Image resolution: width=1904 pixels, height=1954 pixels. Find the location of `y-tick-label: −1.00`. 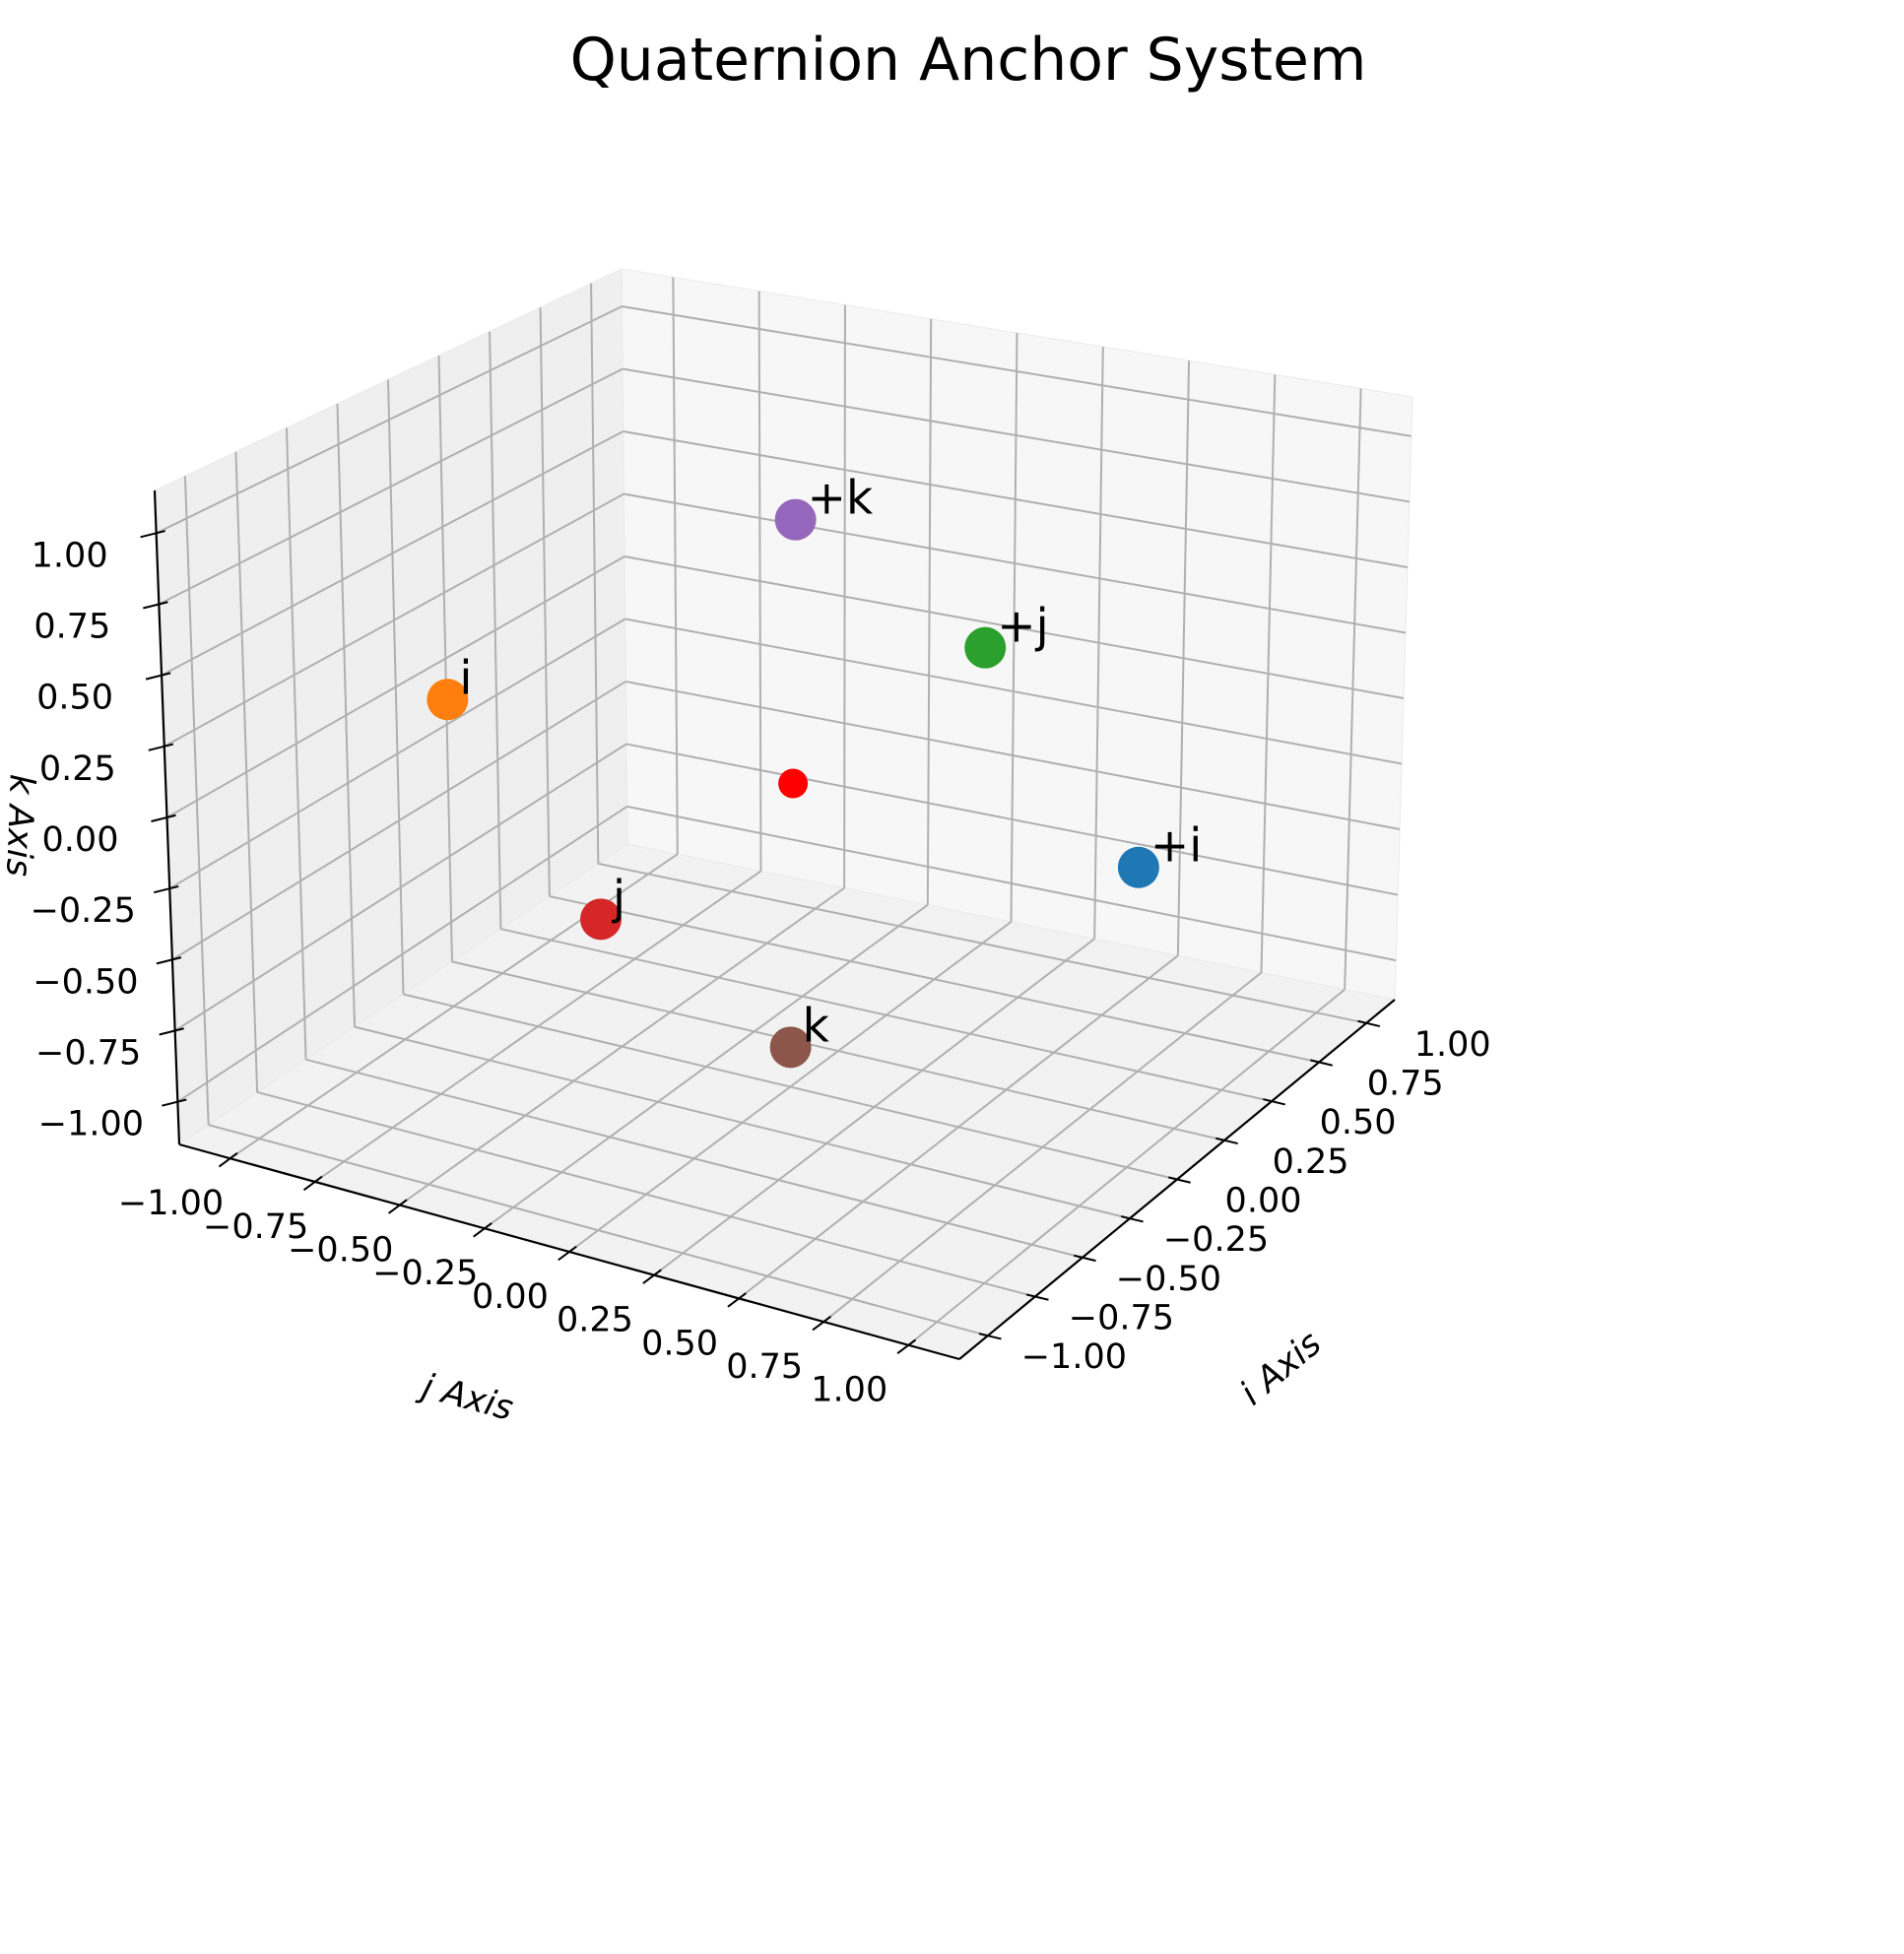

y-tick-label: −1.00 is located at coordinates (171, 1203).